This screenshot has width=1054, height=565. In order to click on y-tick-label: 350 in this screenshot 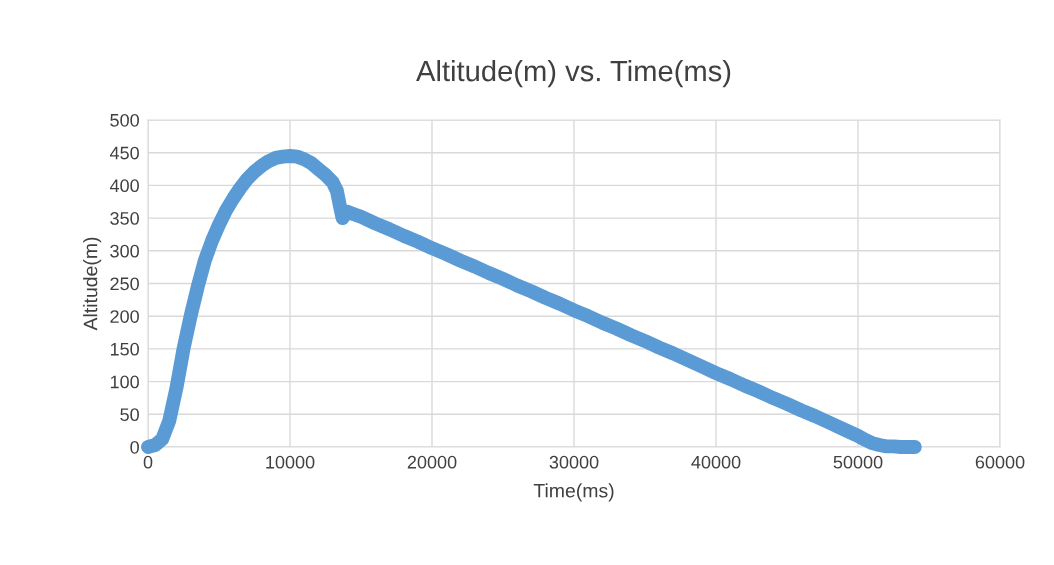, I will do `click(124, 218)`.